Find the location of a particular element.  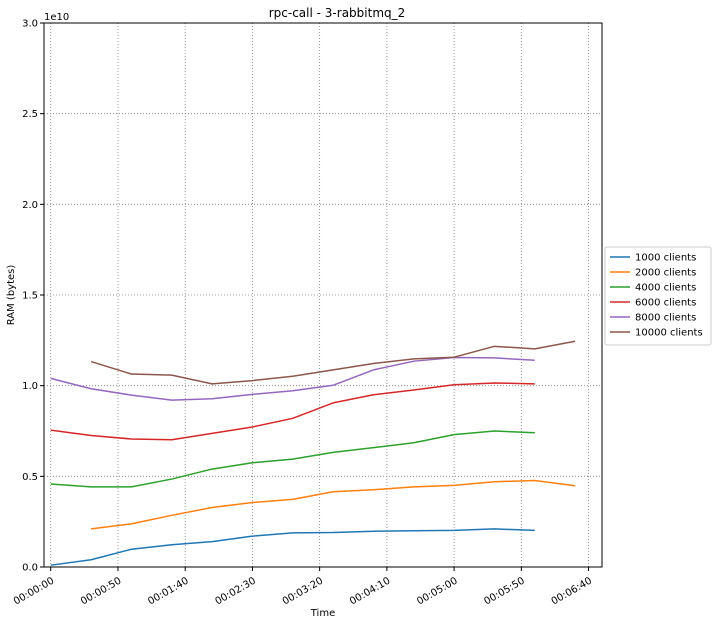

x-tick-label: 00:05:00 is located at coordinates (437, 592).